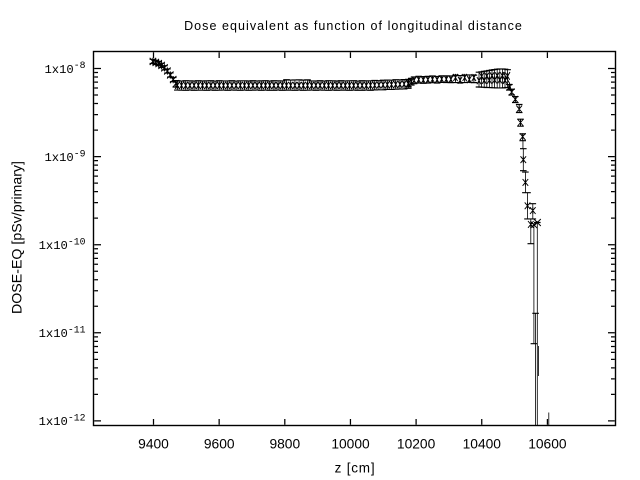 This screenshot has width=640, height=480. What do you see at coordinates (355, 468) in the screenshot?
I see `svg-text: z [cm]` at bounding box center [355, 468].